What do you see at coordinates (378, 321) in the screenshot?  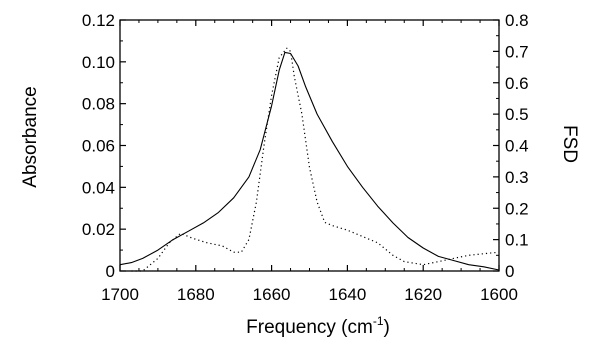 I see `x-axis-title-superscript: -1` at bounding box center [378, 321].